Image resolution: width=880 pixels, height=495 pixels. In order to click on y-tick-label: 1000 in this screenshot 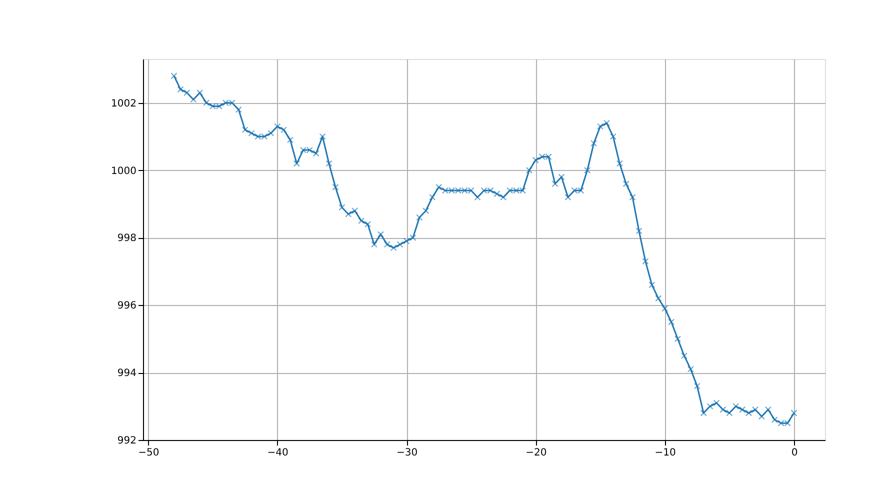, I will do `click(123, 171)`.